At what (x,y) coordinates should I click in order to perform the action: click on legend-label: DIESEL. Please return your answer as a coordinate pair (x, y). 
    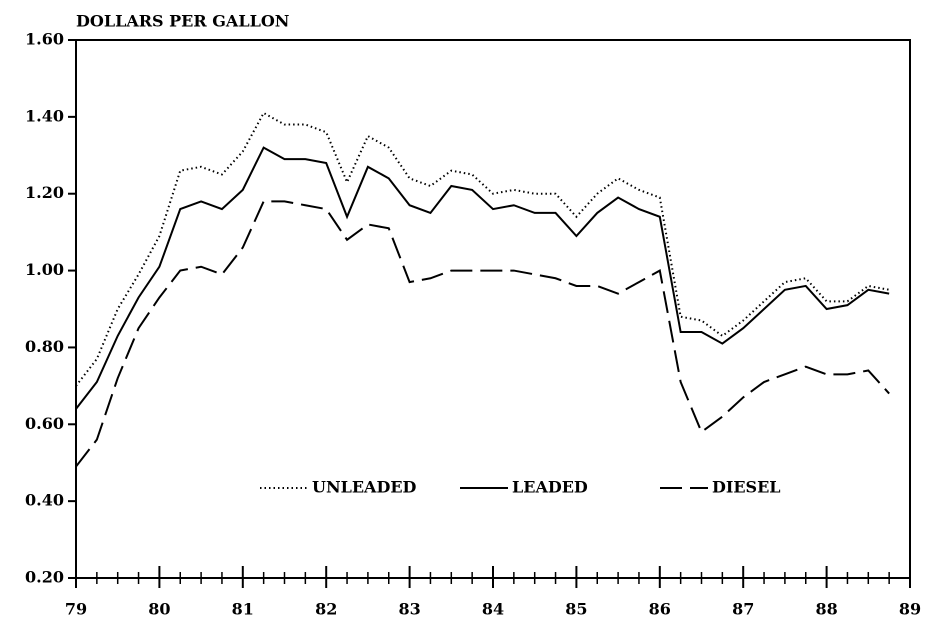
    Looking at the image, I should click on (746, 487).